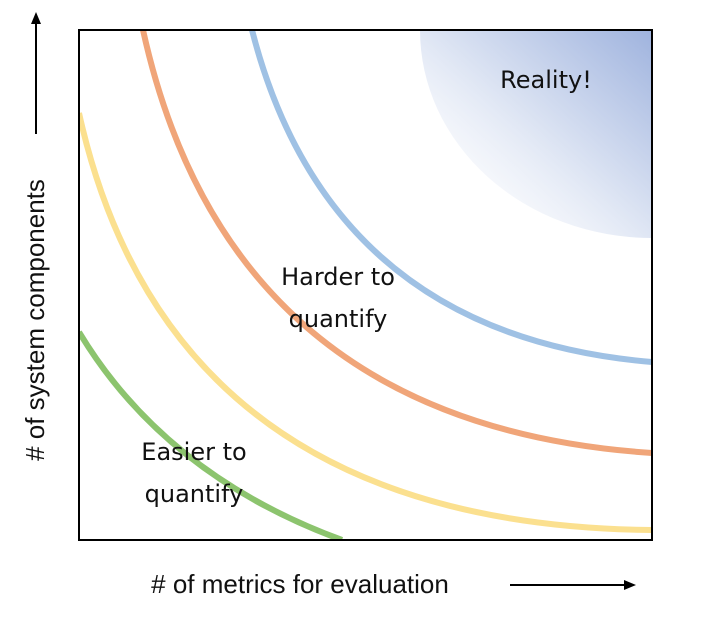 The image size is (707, 621). I want to click on x-axis-label: # of metrics for evaluation, so click(300, 584).